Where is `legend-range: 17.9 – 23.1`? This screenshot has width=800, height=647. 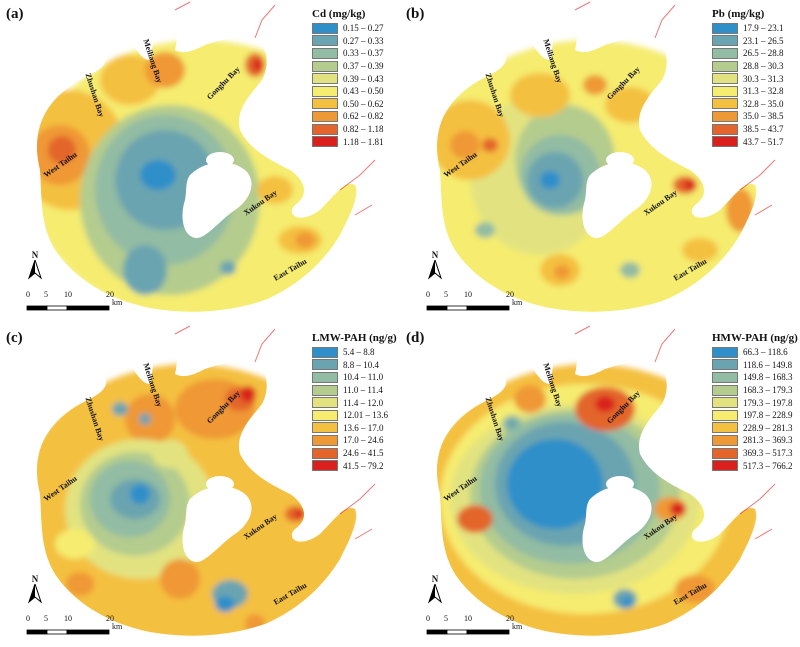 legend-range: 17.9 – 23.1 is located at coordinates (763, 28).